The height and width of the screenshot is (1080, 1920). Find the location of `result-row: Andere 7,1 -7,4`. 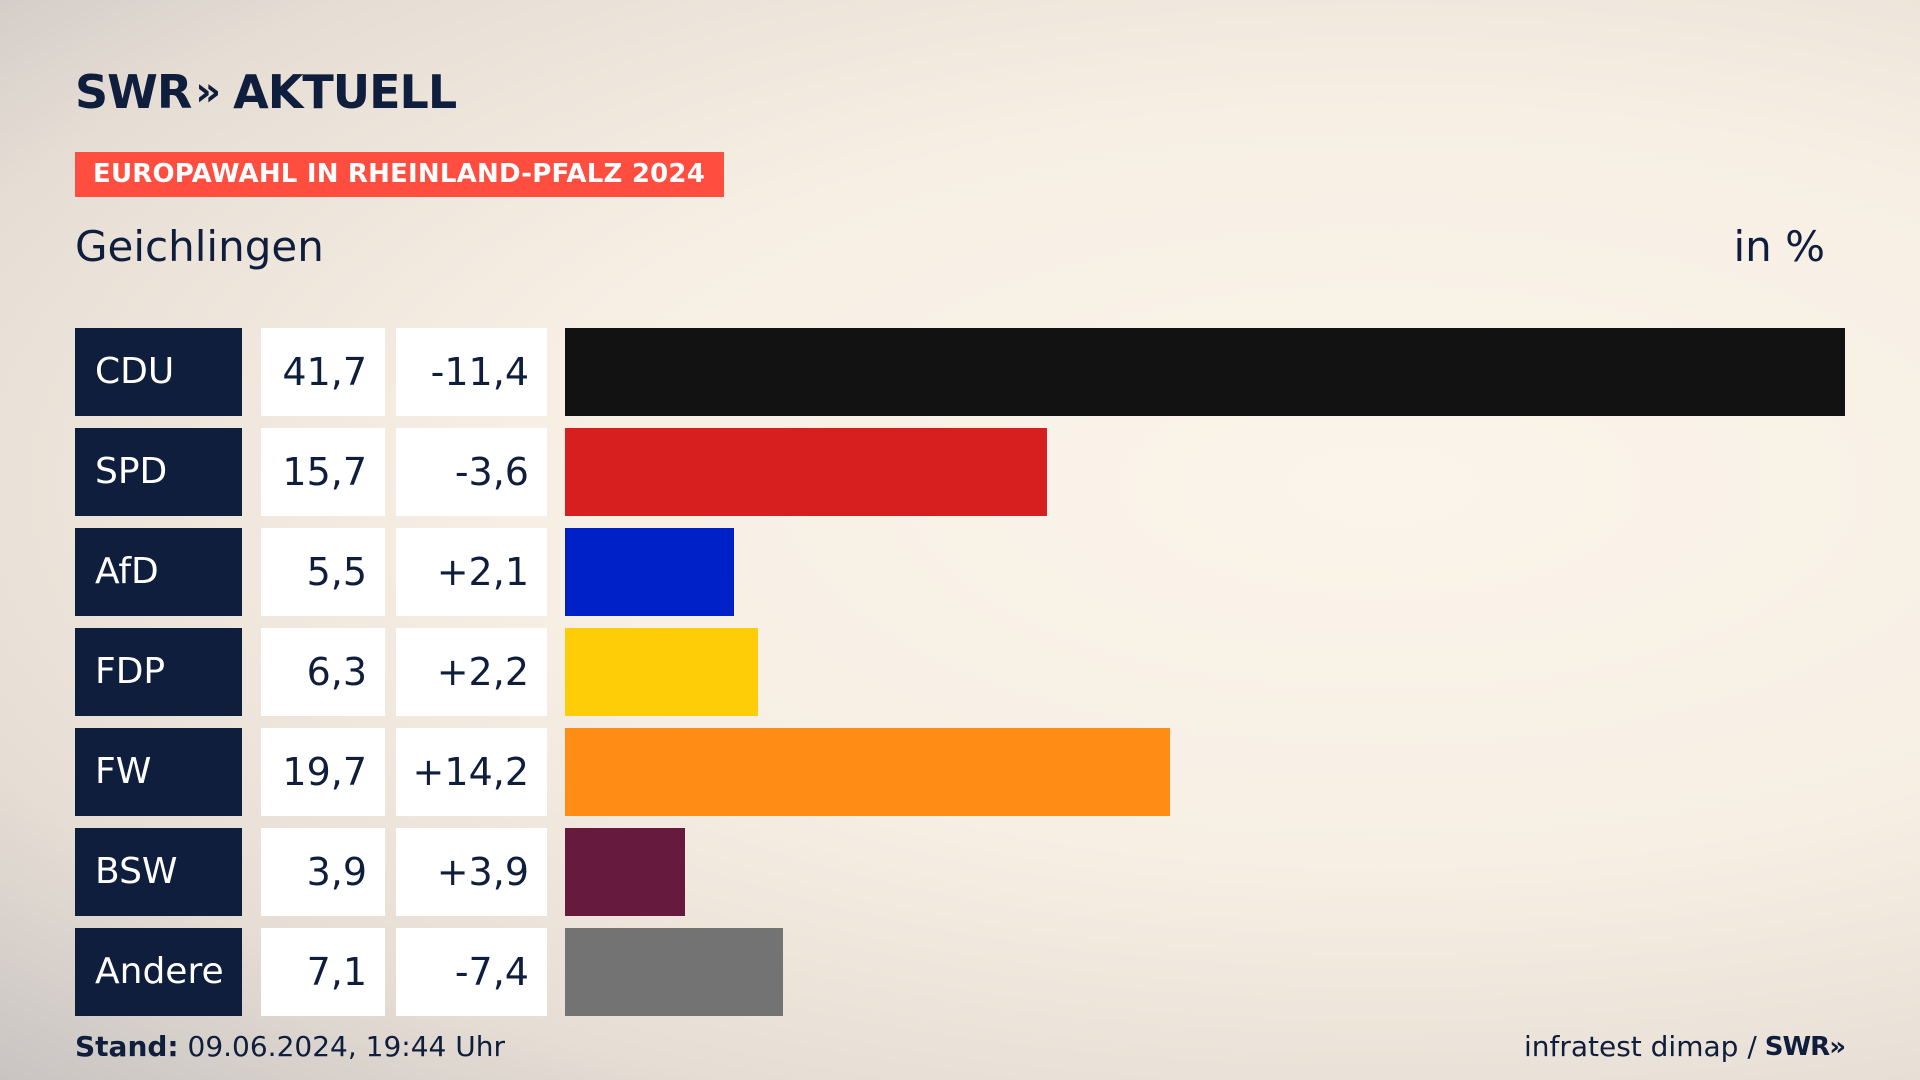

result-row: Andere 7,1 -7,4 is located at coordinates (960, 972).